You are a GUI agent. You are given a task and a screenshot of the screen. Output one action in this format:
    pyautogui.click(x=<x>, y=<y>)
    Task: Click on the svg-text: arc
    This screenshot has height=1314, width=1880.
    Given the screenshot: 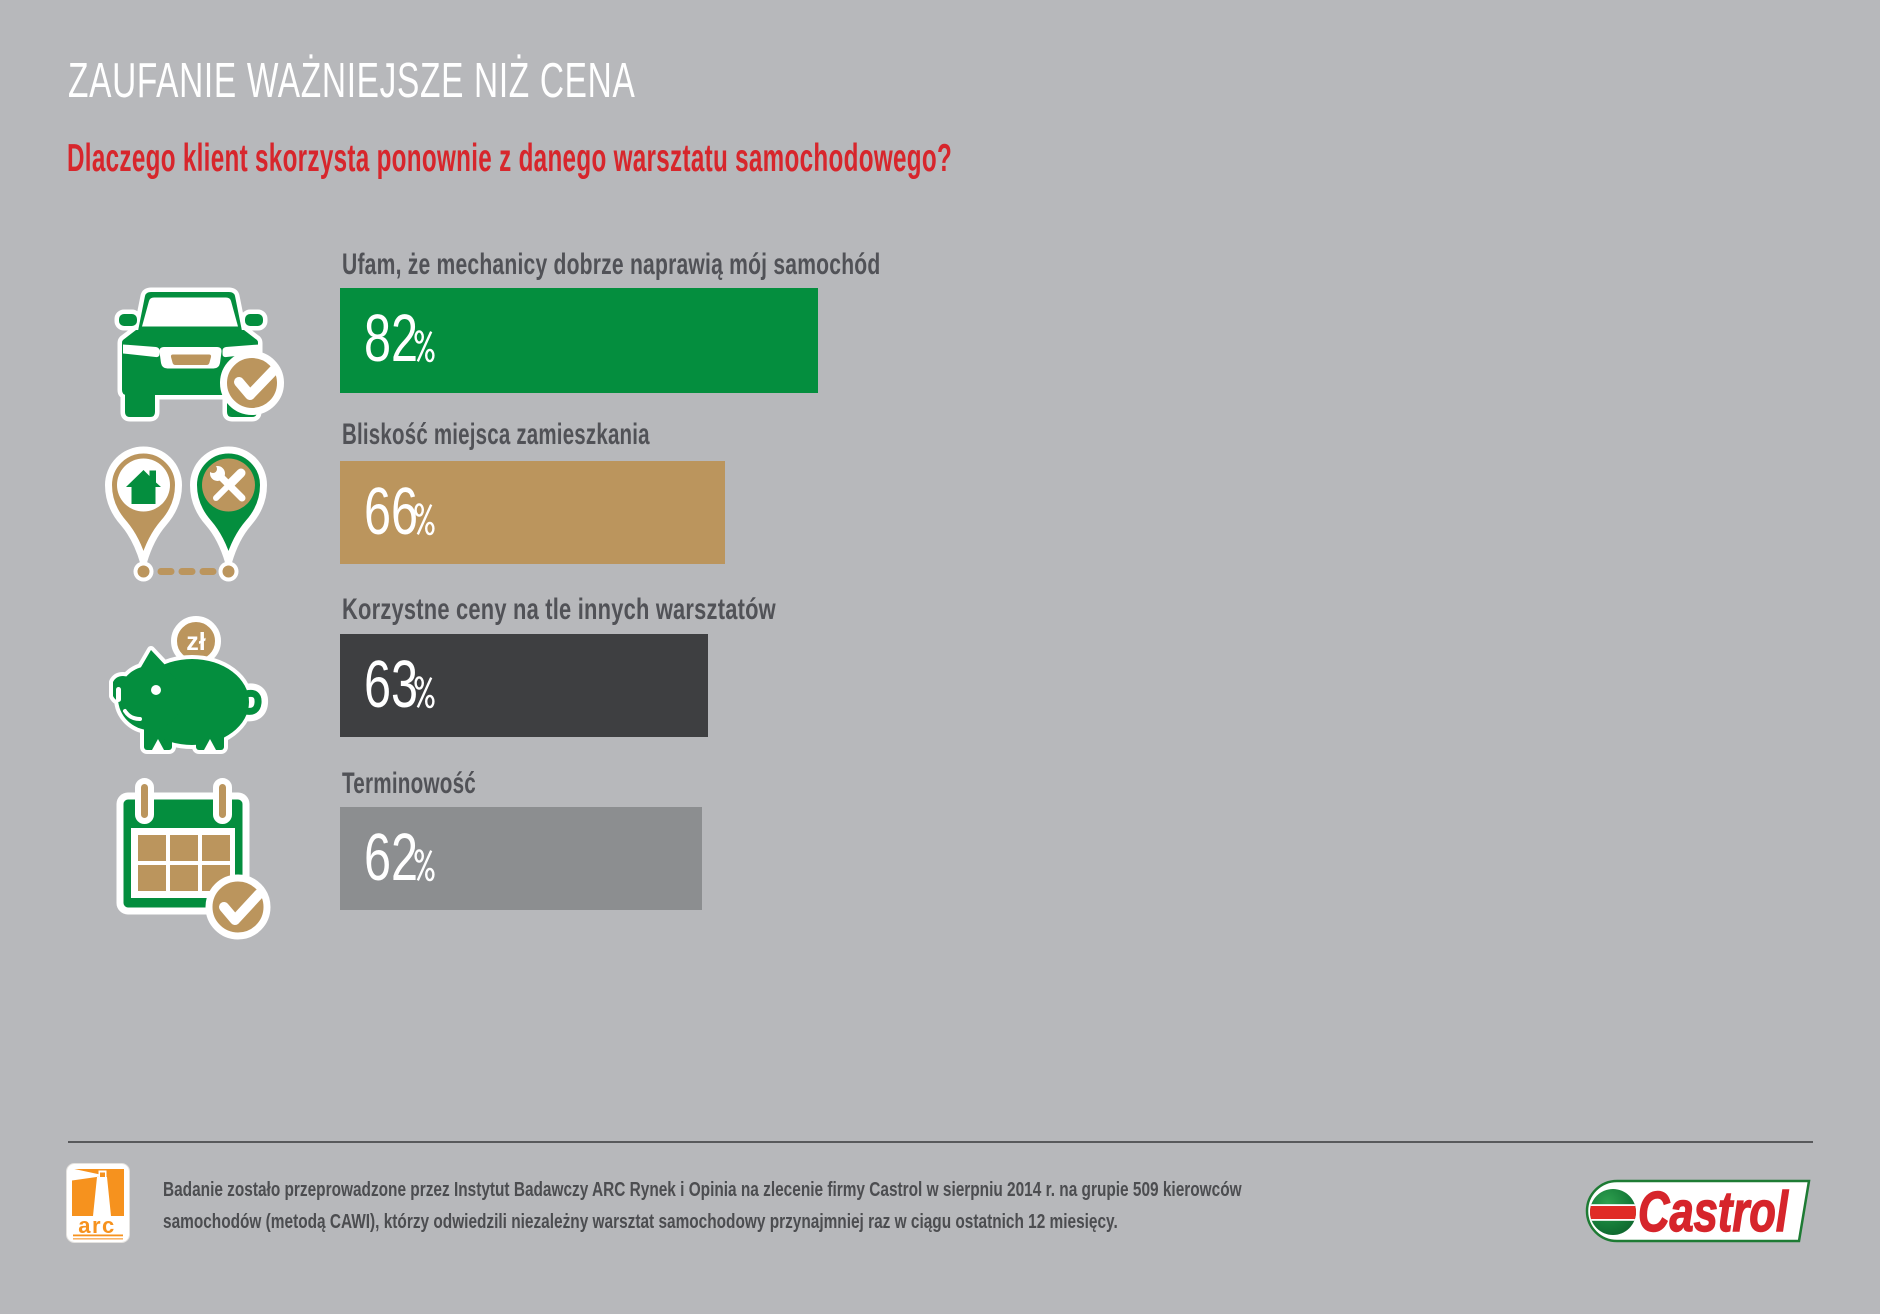 What is the action you would take?
    pyautogui.click(x=97, y=1225)
    